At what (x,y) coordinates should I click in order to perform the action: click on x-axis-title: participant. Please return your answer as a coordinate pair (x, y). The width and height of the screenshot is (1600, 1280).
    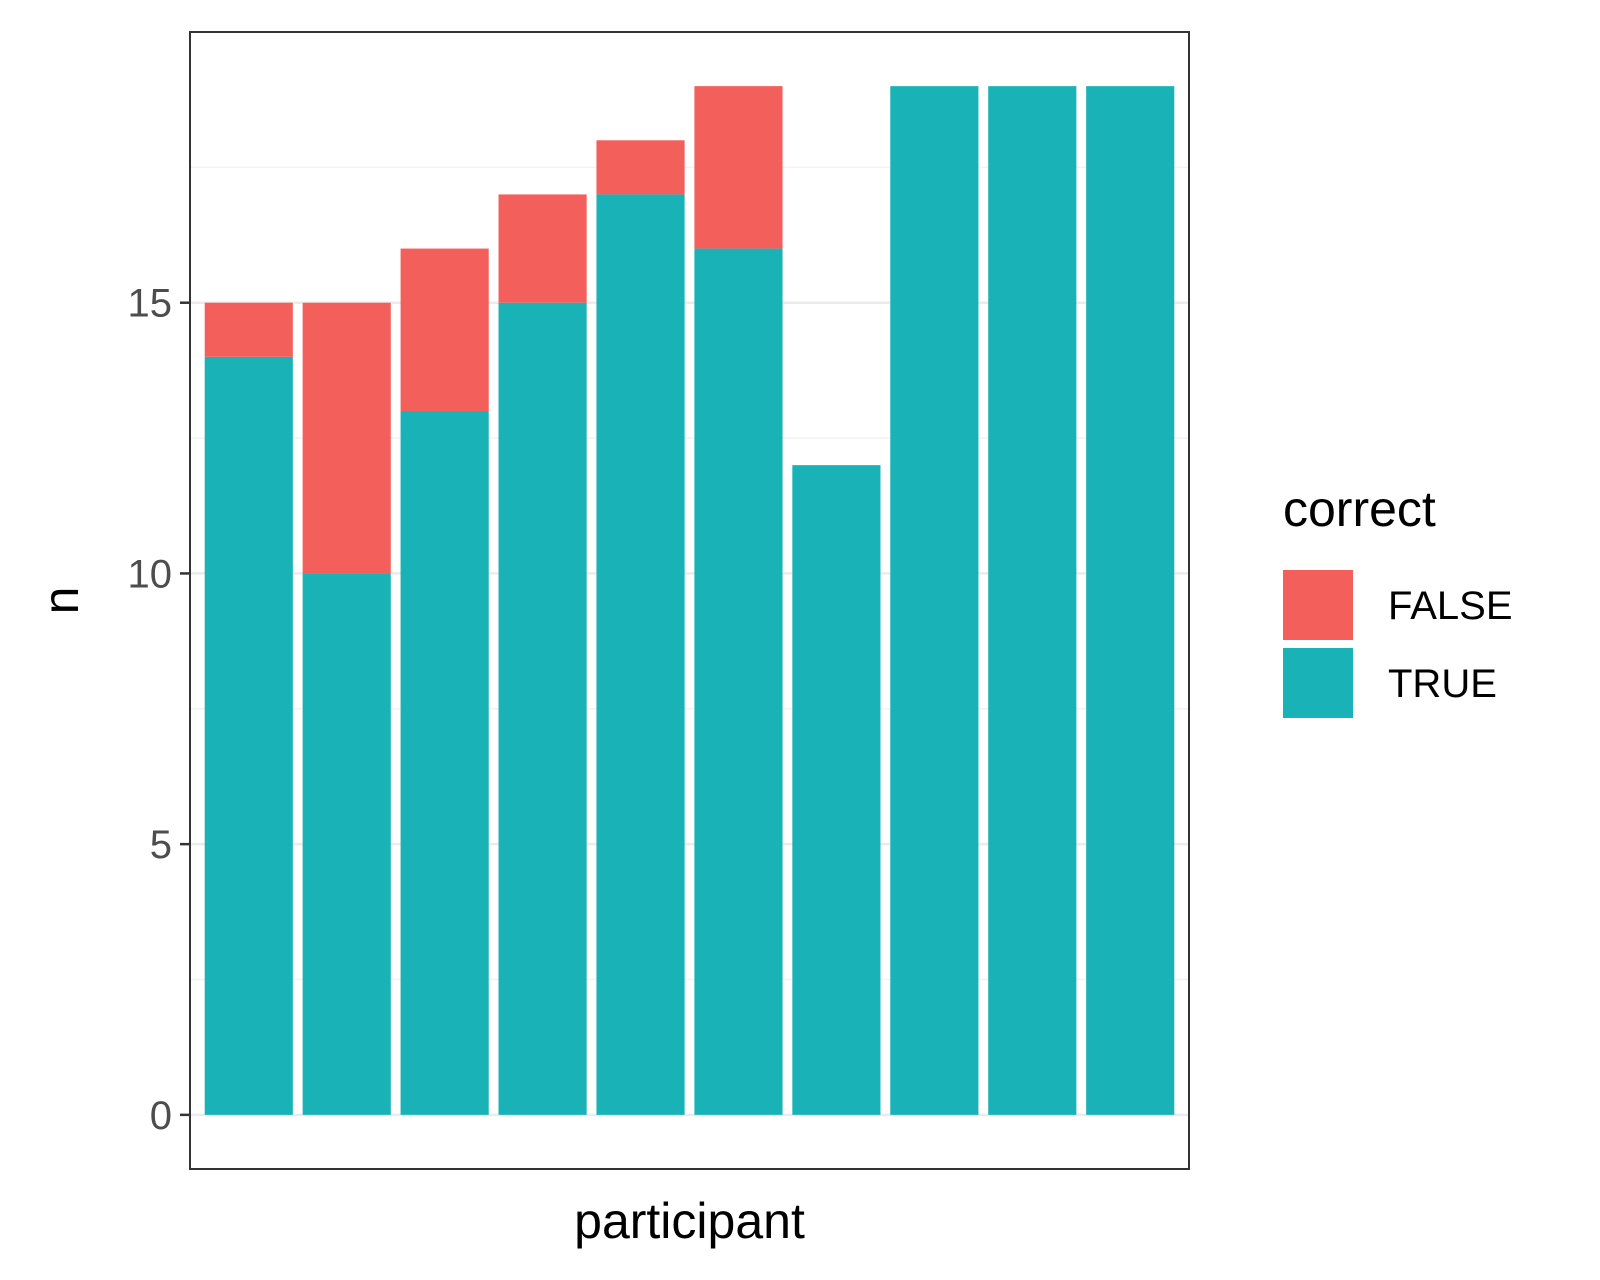
    Looking at the image, I should click on (689, 1221).